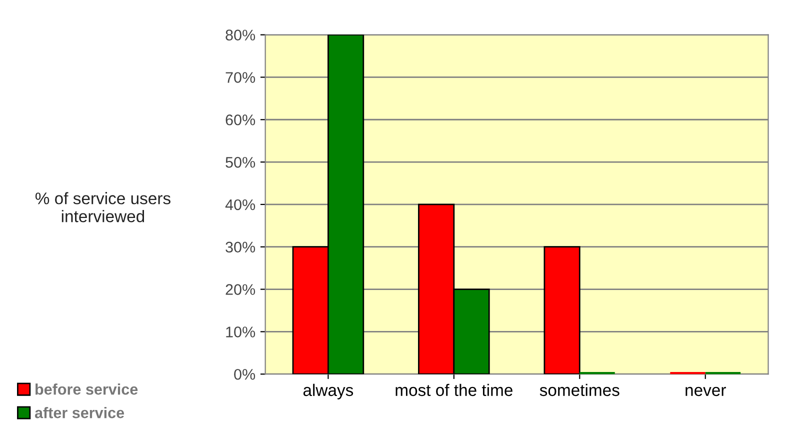  I want to click on x-tick-label: never, so click(706, 391).